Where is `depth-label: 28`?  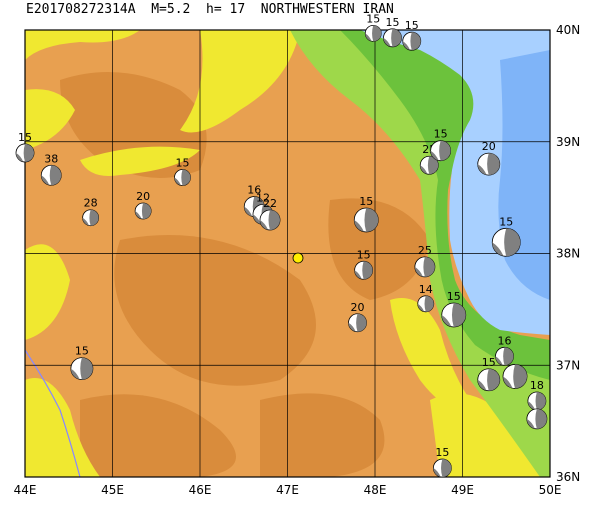 depth-label: 28 is located at coordinates (91, 203).